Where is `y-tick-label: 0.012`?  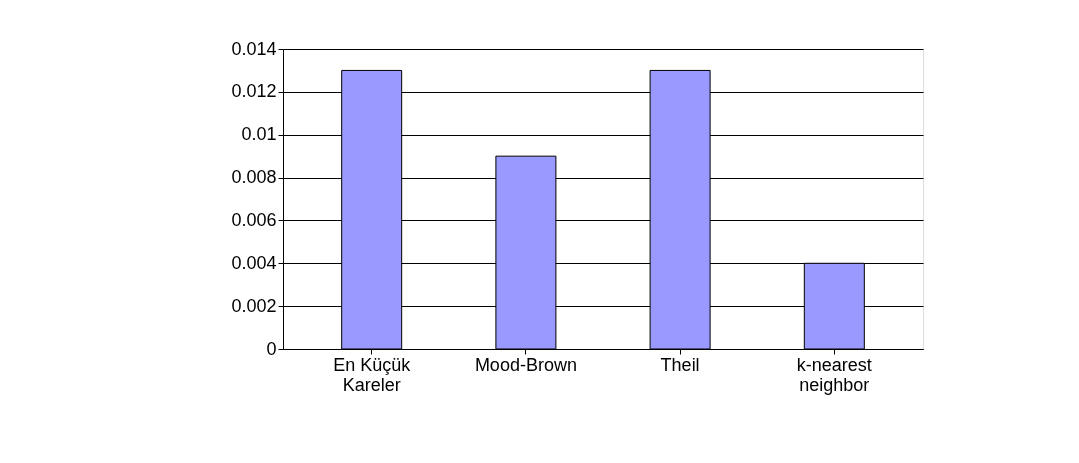 y-tick-label: 0.012 is located at coordinates (254, 91).